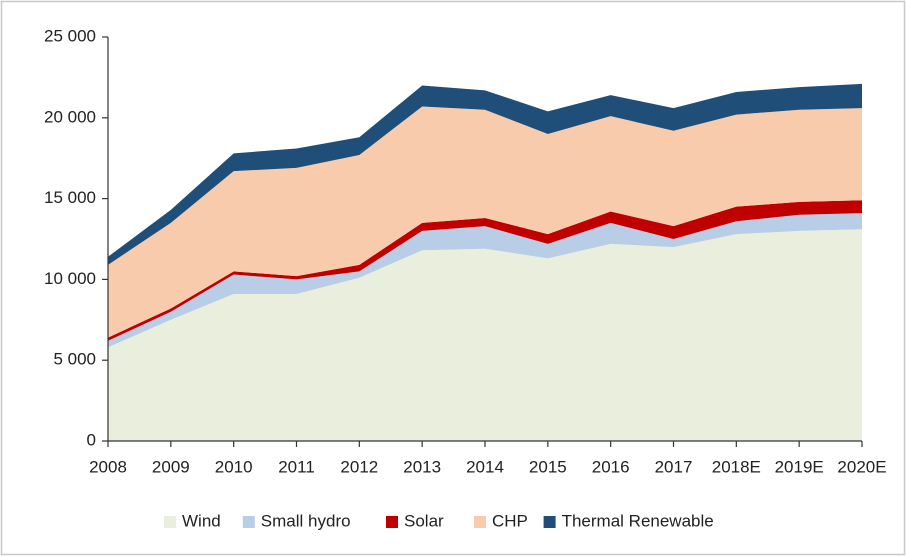 This screenshot has width=906, height=556. What do you see at coordinates (108, 466) in the screenshot?
I see `x-tick-label: 2008` at bounding box center [108, 466].